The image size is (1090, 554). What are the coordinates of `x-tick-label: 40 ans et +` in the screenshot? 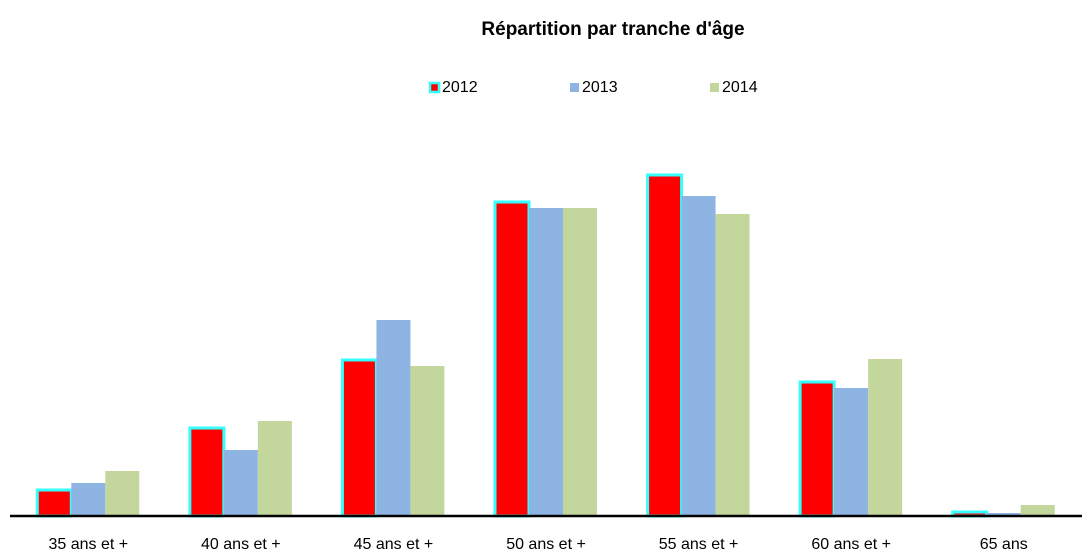 It's located at (241, 544).